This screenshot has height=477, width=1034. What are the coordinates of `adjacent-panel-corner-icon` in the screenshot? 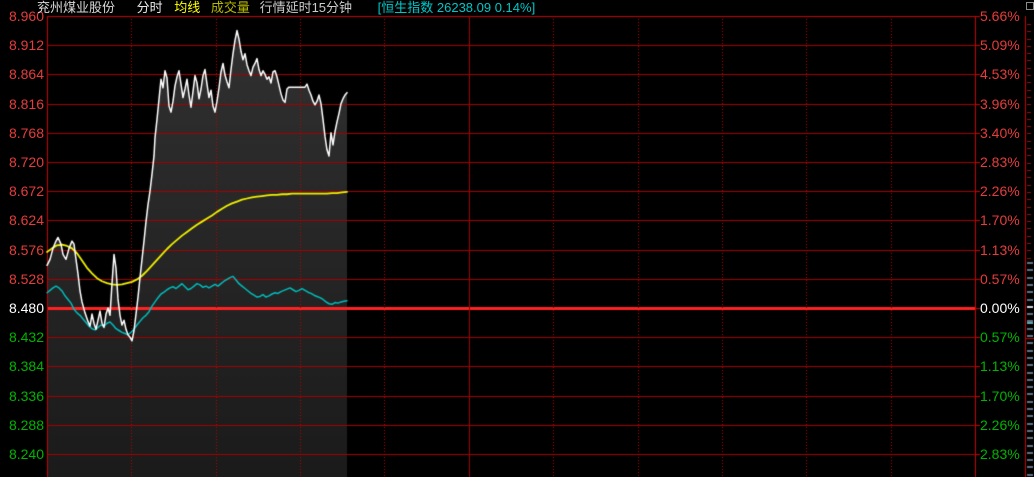 It's located at (1030, 6).